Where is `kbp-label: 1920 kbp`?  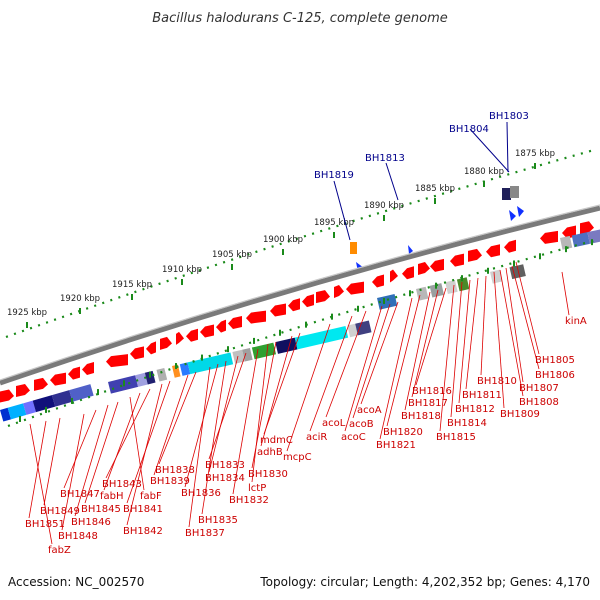 kbp-label: 1920 kbp is located at coordinates (80, 299).